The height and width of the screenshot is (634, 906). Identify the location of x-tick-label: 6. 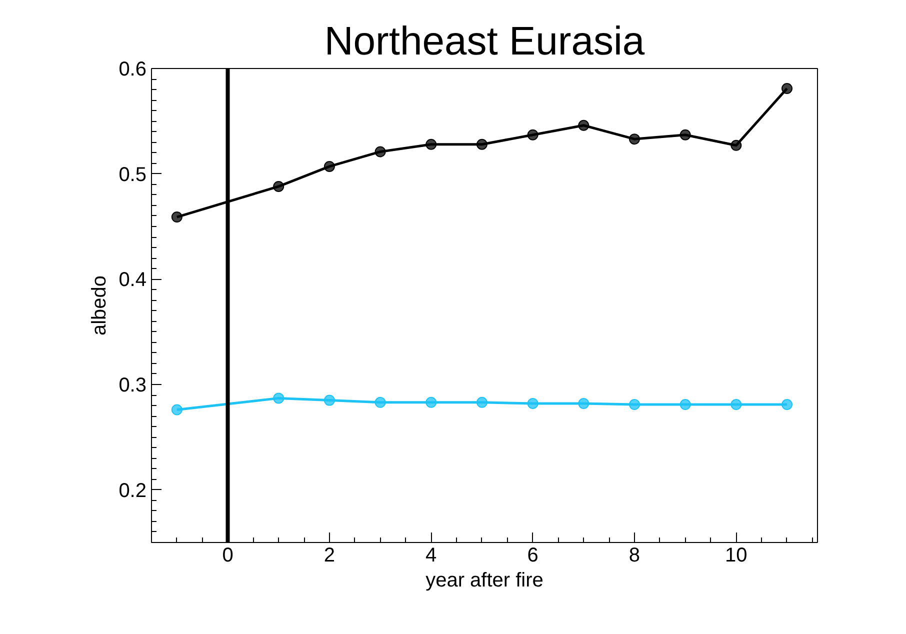
(532, 555).